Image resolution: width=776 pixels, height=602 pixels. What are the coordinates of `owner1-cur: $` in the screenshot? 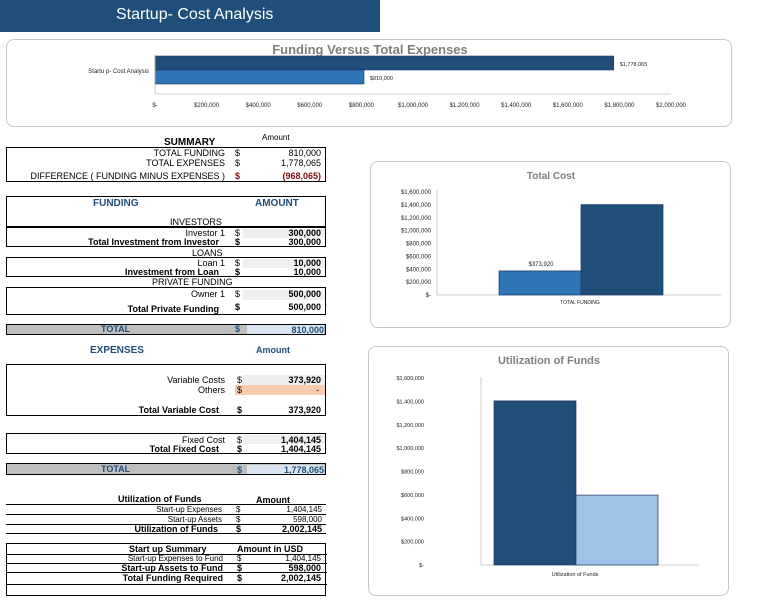 It's located at (238, 294).